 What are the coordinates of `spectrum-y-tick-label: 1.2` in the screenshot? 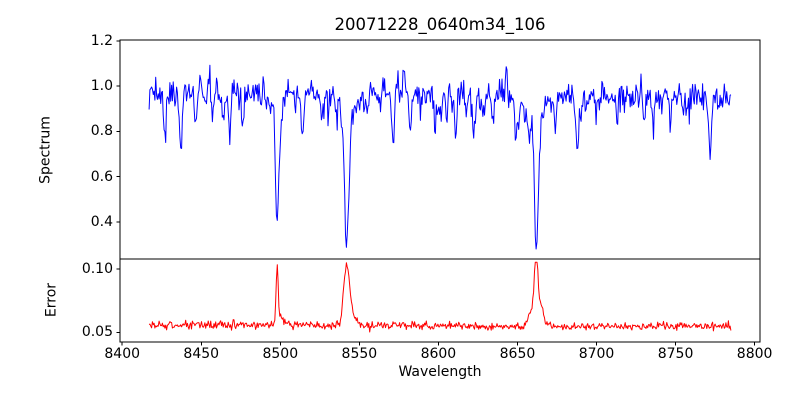 It's located at (101, 40).